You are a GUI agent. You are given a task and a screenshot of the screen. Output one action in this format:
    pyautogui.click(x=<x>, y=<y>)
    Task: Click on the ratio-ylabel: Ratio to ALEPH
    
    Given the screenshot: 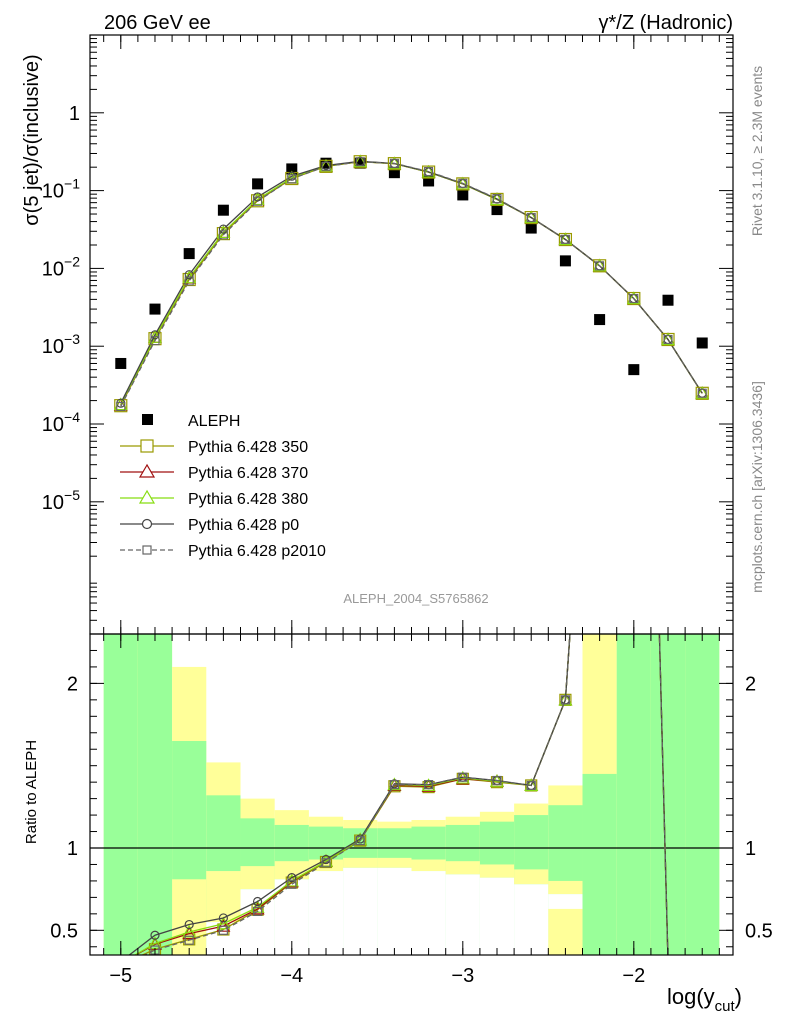 What is the action you would take?
    pyautogui.click(x=31, y=792)
    